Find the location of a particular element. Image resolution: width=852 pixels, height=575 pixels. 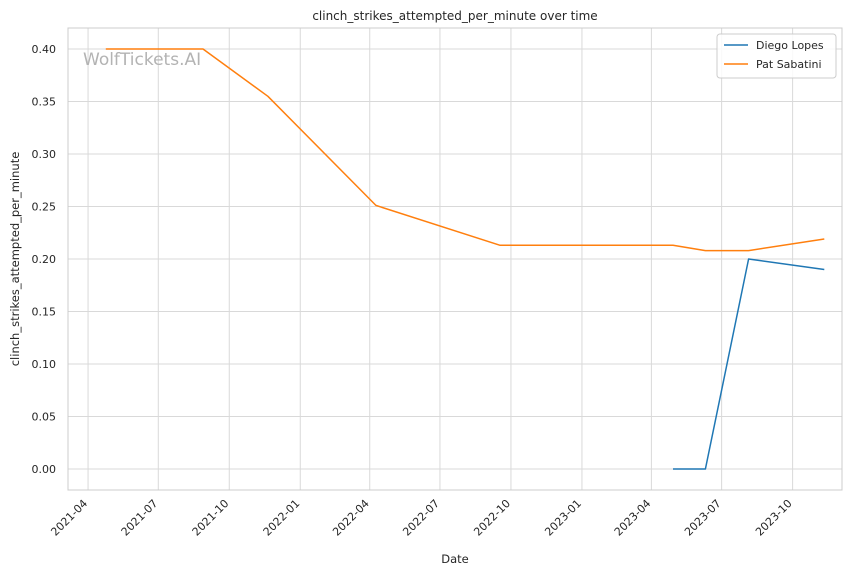

x-tick-label: 2022-10 is located at coordinates (492, 518).